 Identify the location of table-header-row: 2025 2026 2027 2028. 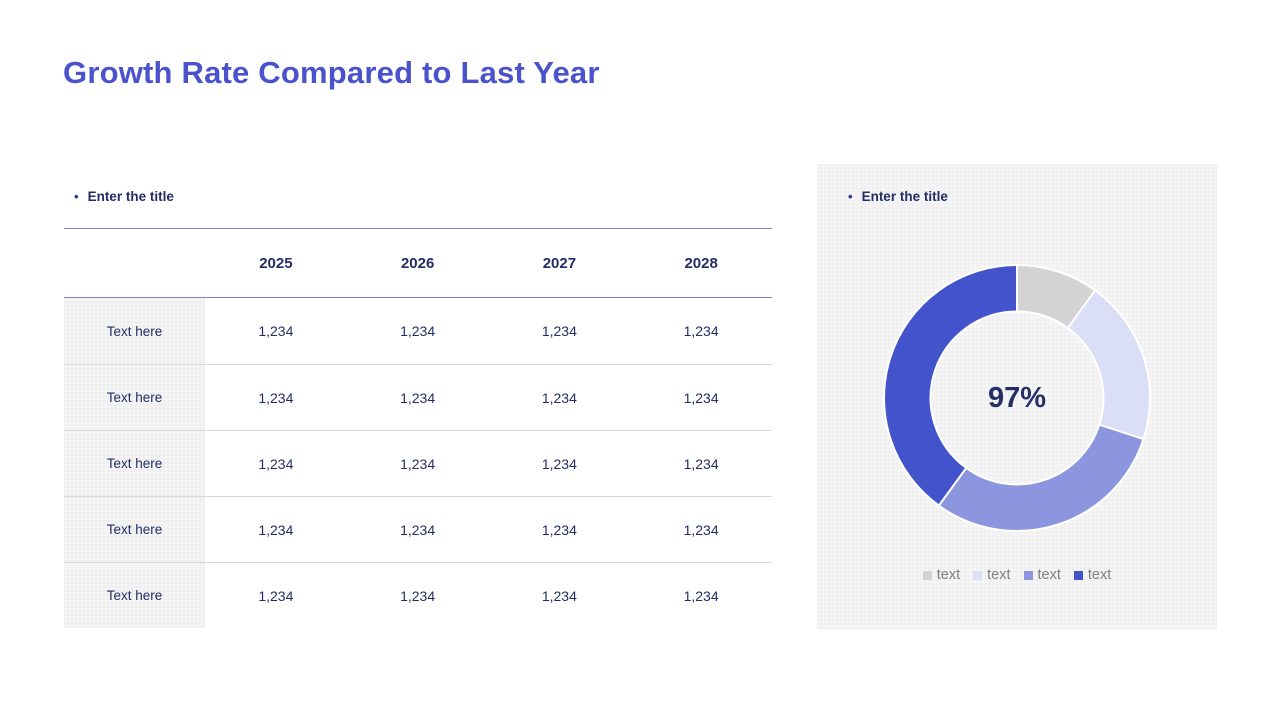
(418, 263).